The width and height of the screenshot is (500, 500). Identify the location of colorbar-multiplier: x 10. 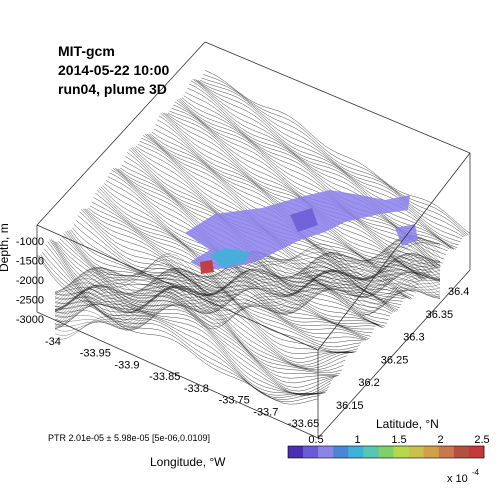
(457, 479).